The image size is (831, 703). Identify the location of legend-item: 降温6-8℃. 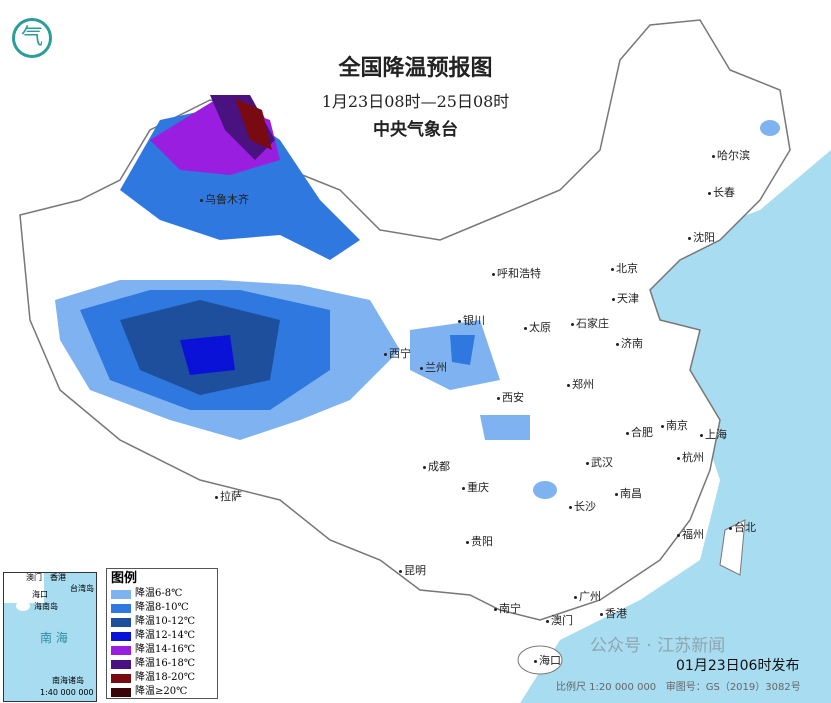
(162, 594).